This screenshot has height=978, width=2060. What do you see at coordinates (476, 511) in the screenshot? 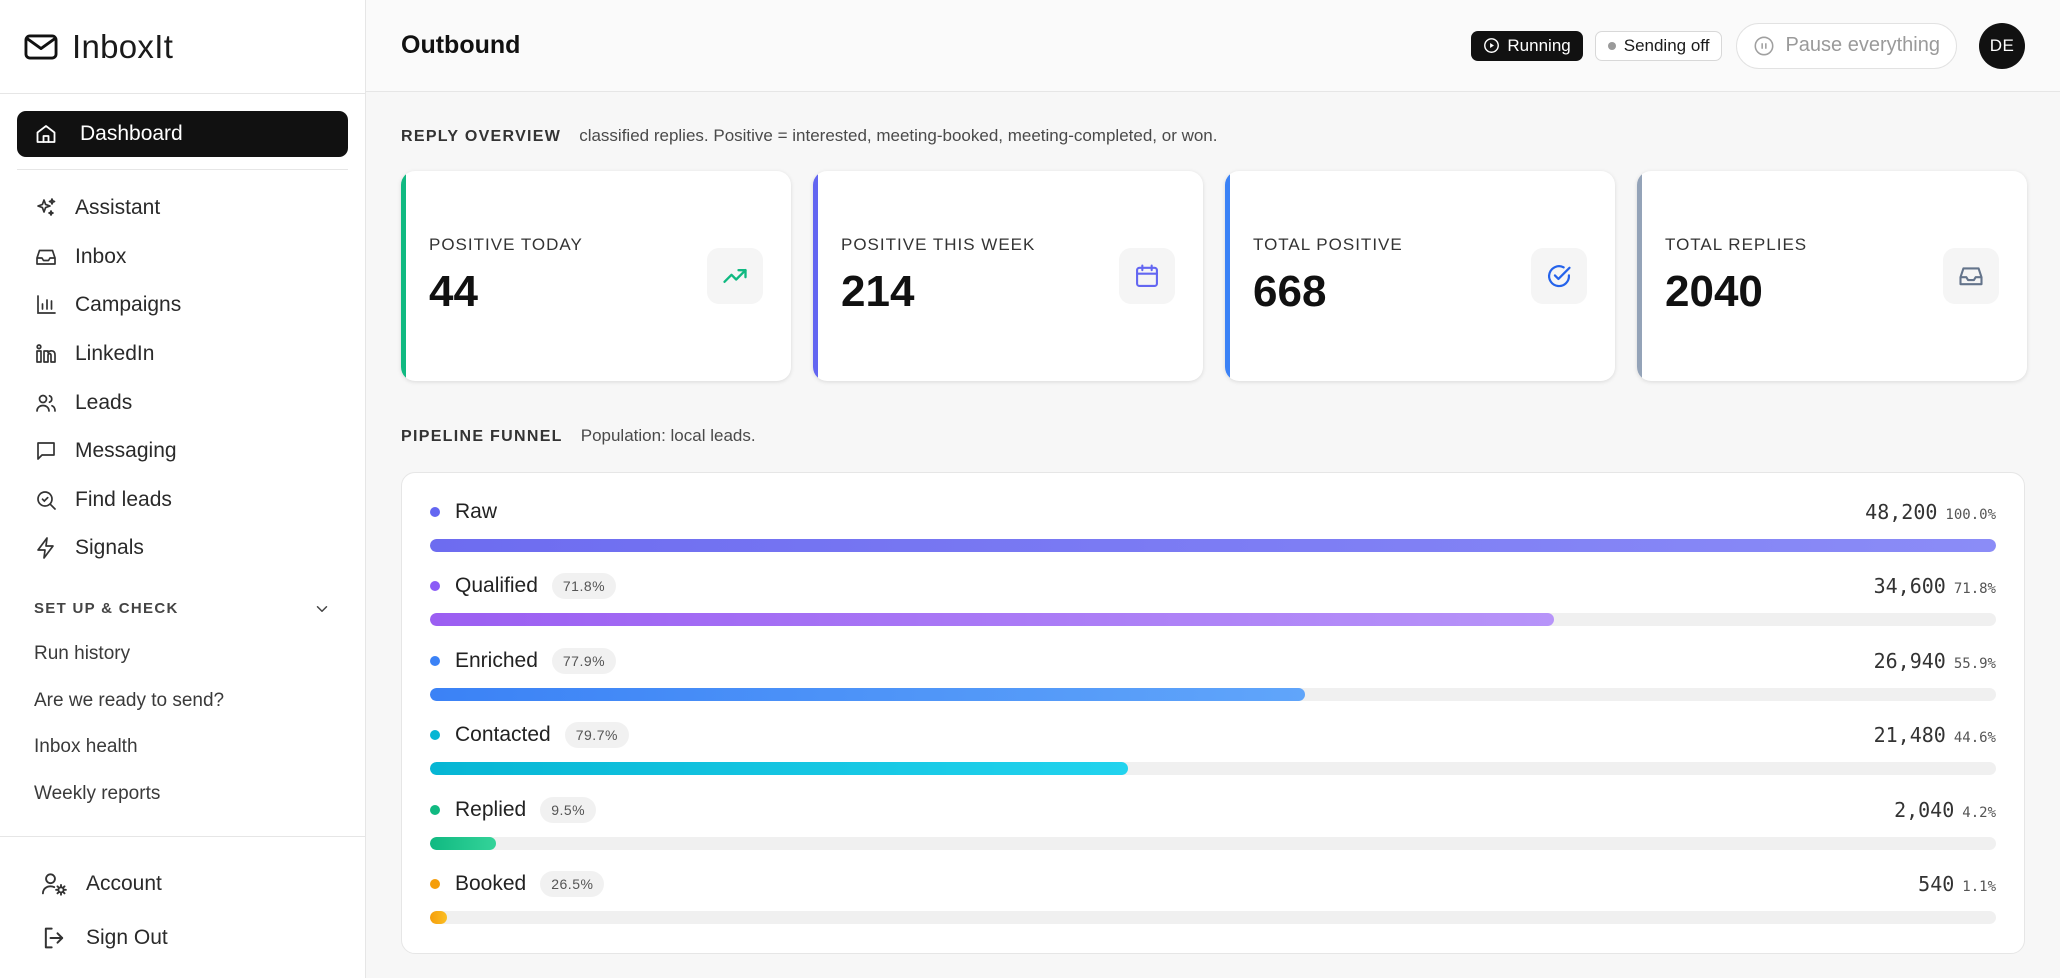
I see `stage-name: Raw` at bounding box center [476, 511].